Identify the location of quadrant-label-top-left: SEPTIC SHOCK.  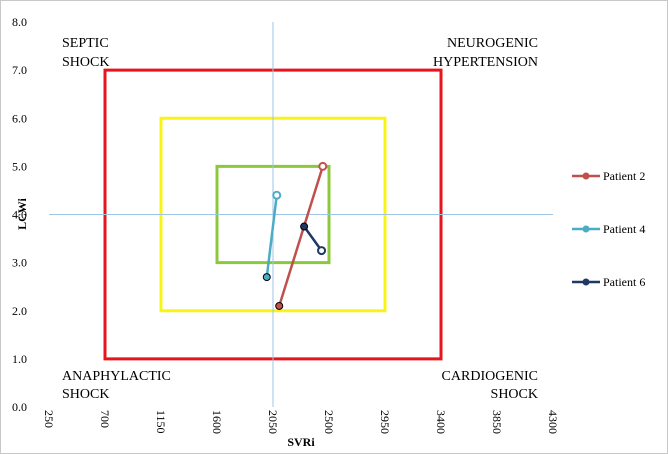
(85, 53).